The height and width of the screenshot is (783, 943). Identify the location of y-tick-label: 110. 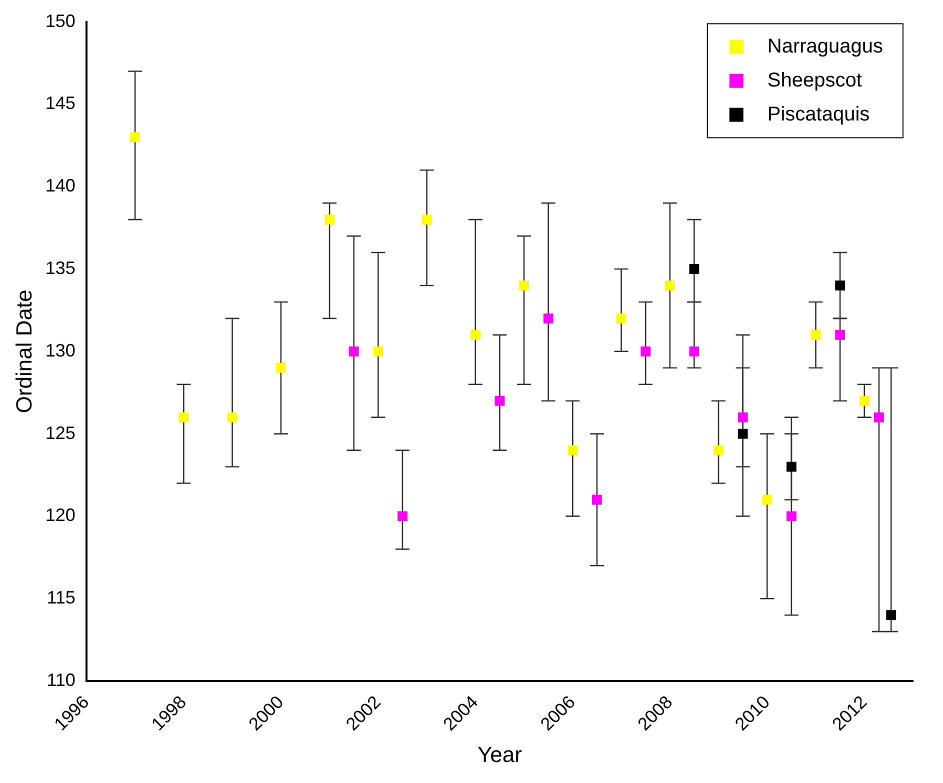
(61, 680).